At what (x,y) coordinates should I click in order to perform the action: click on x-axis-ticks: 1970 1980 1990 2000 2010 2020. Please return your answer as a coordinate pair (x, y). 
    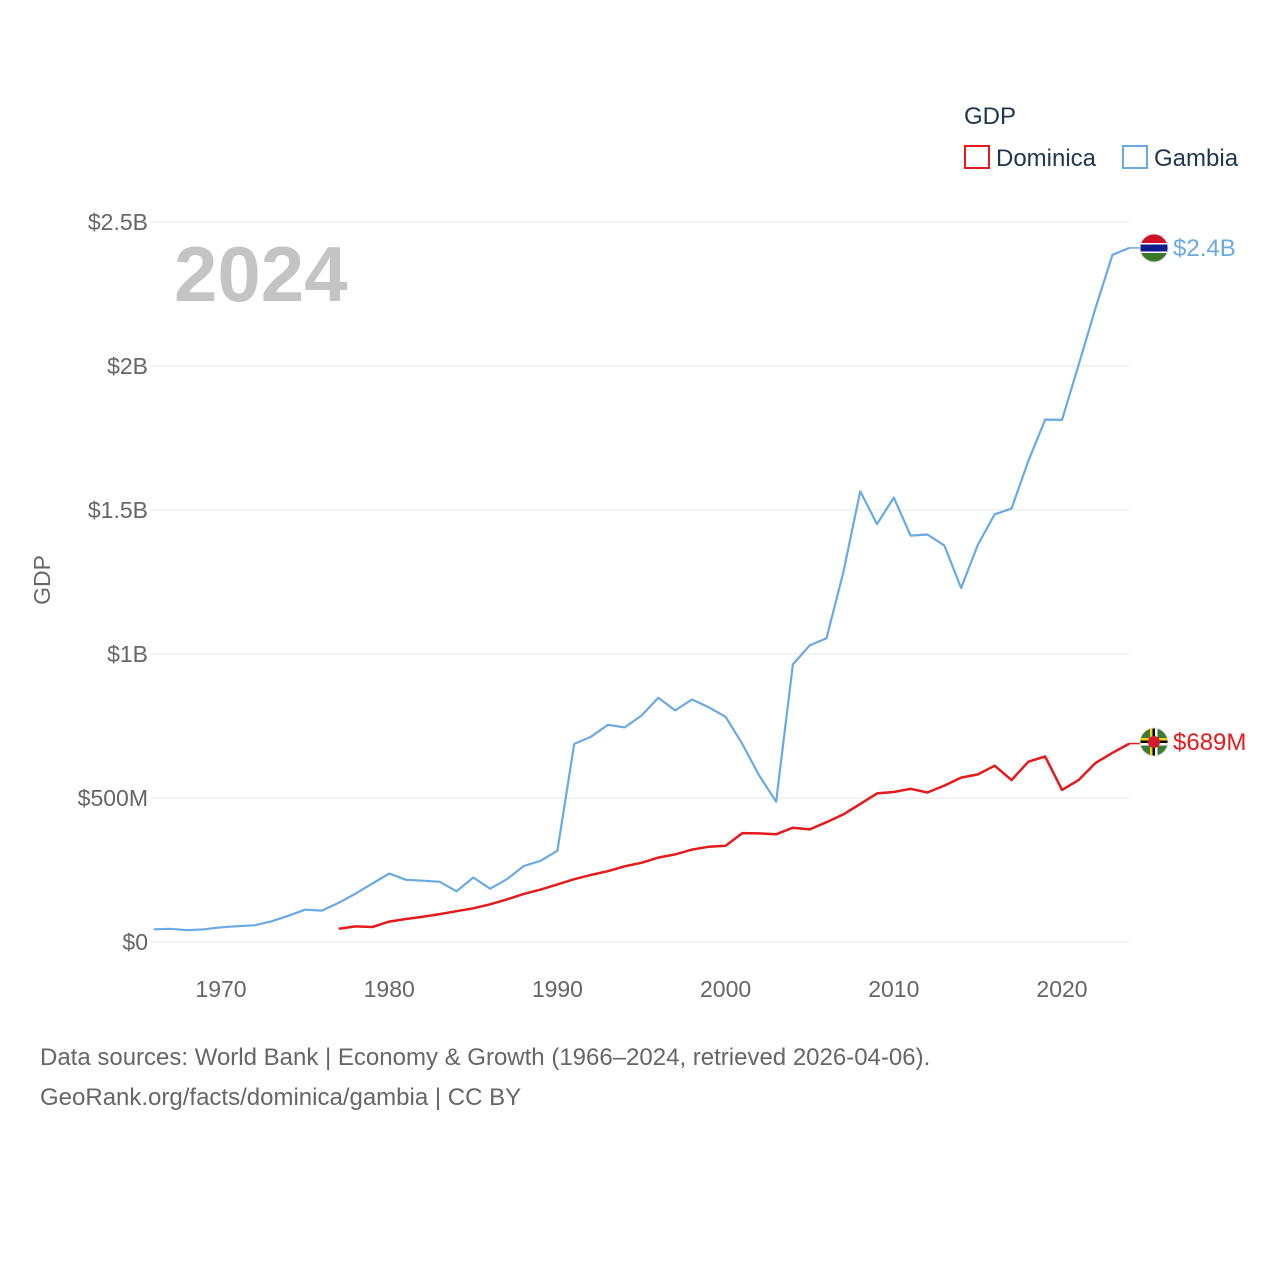
    Looking at the image, I should click on (641, 989).